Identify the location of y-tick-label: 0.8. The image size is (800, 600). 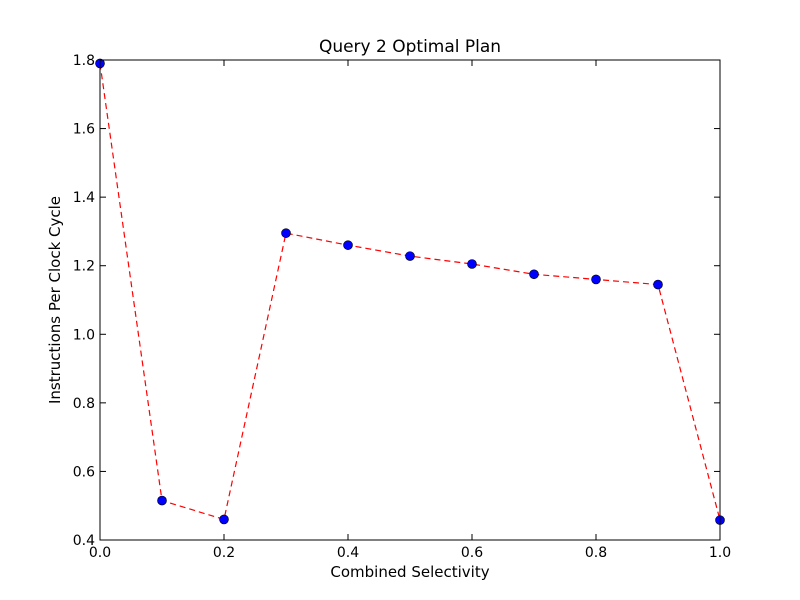
(84, 404).